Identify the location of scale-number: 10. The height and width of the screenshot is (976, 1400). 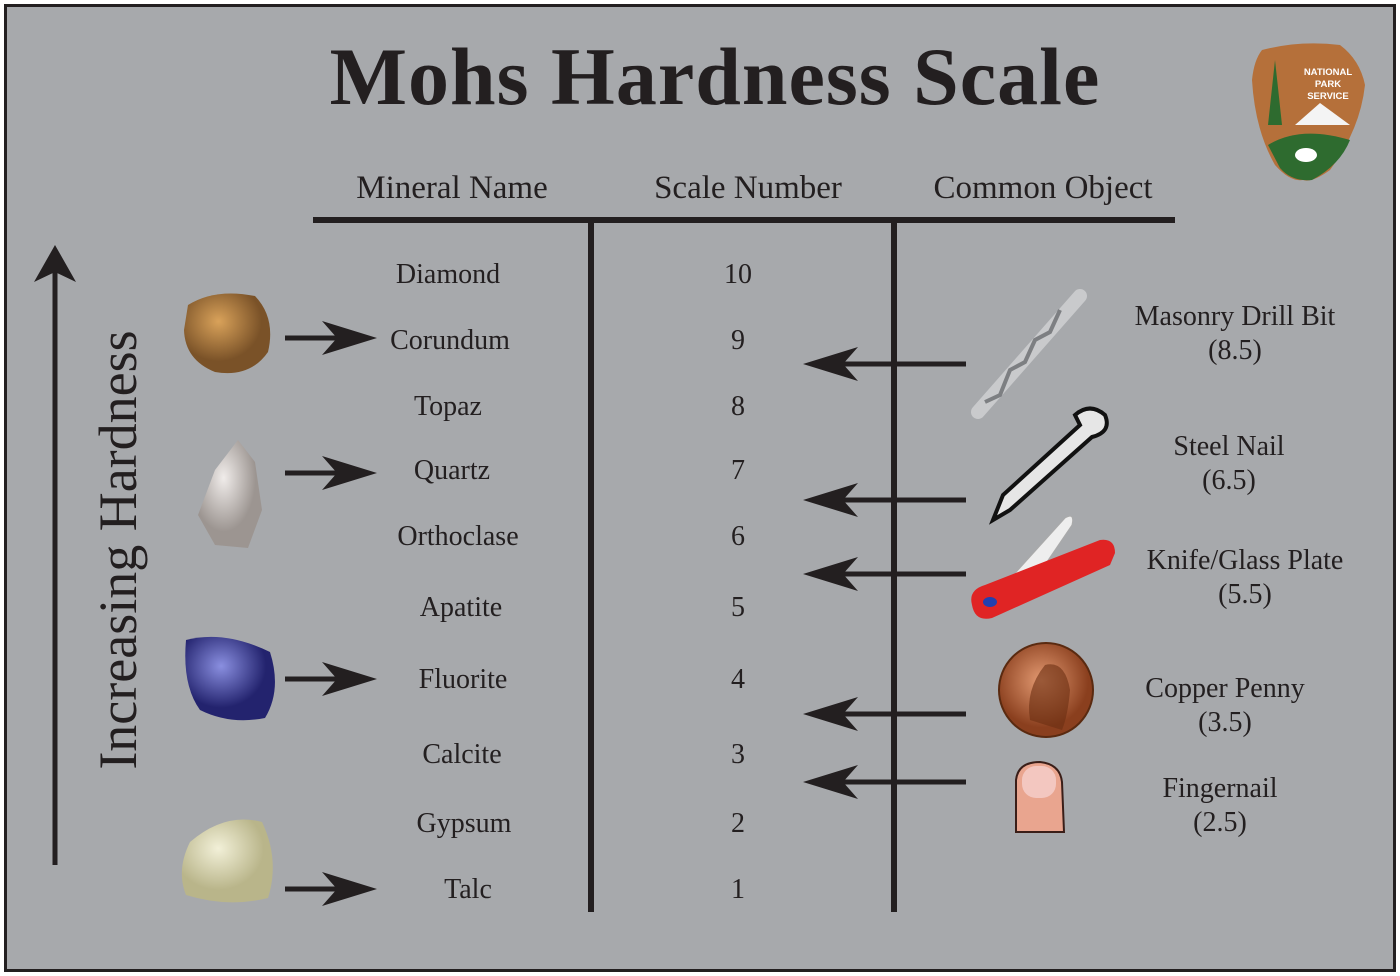
(738, 274).